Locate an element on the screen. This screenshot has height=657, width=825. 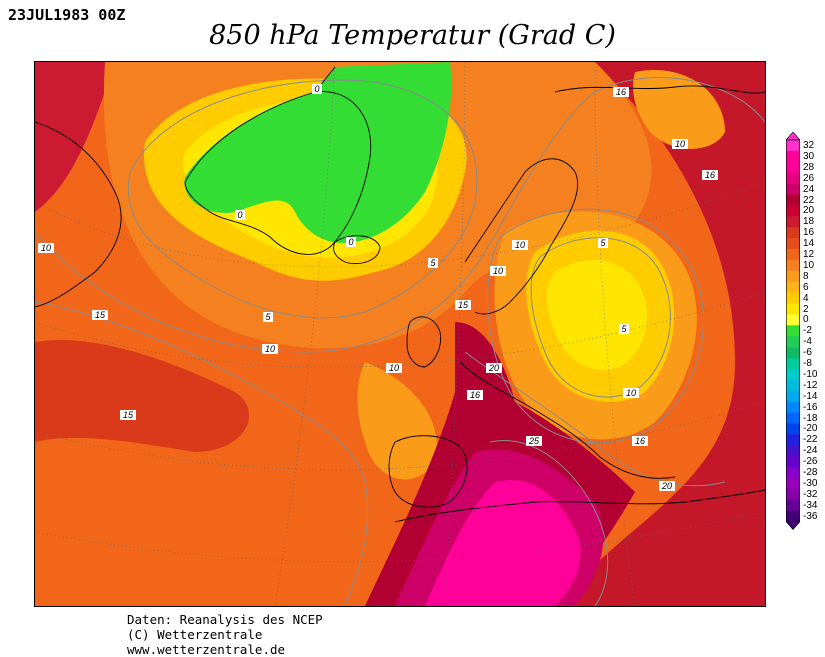
contour-label: 0 is located at coordinates (317, 89).